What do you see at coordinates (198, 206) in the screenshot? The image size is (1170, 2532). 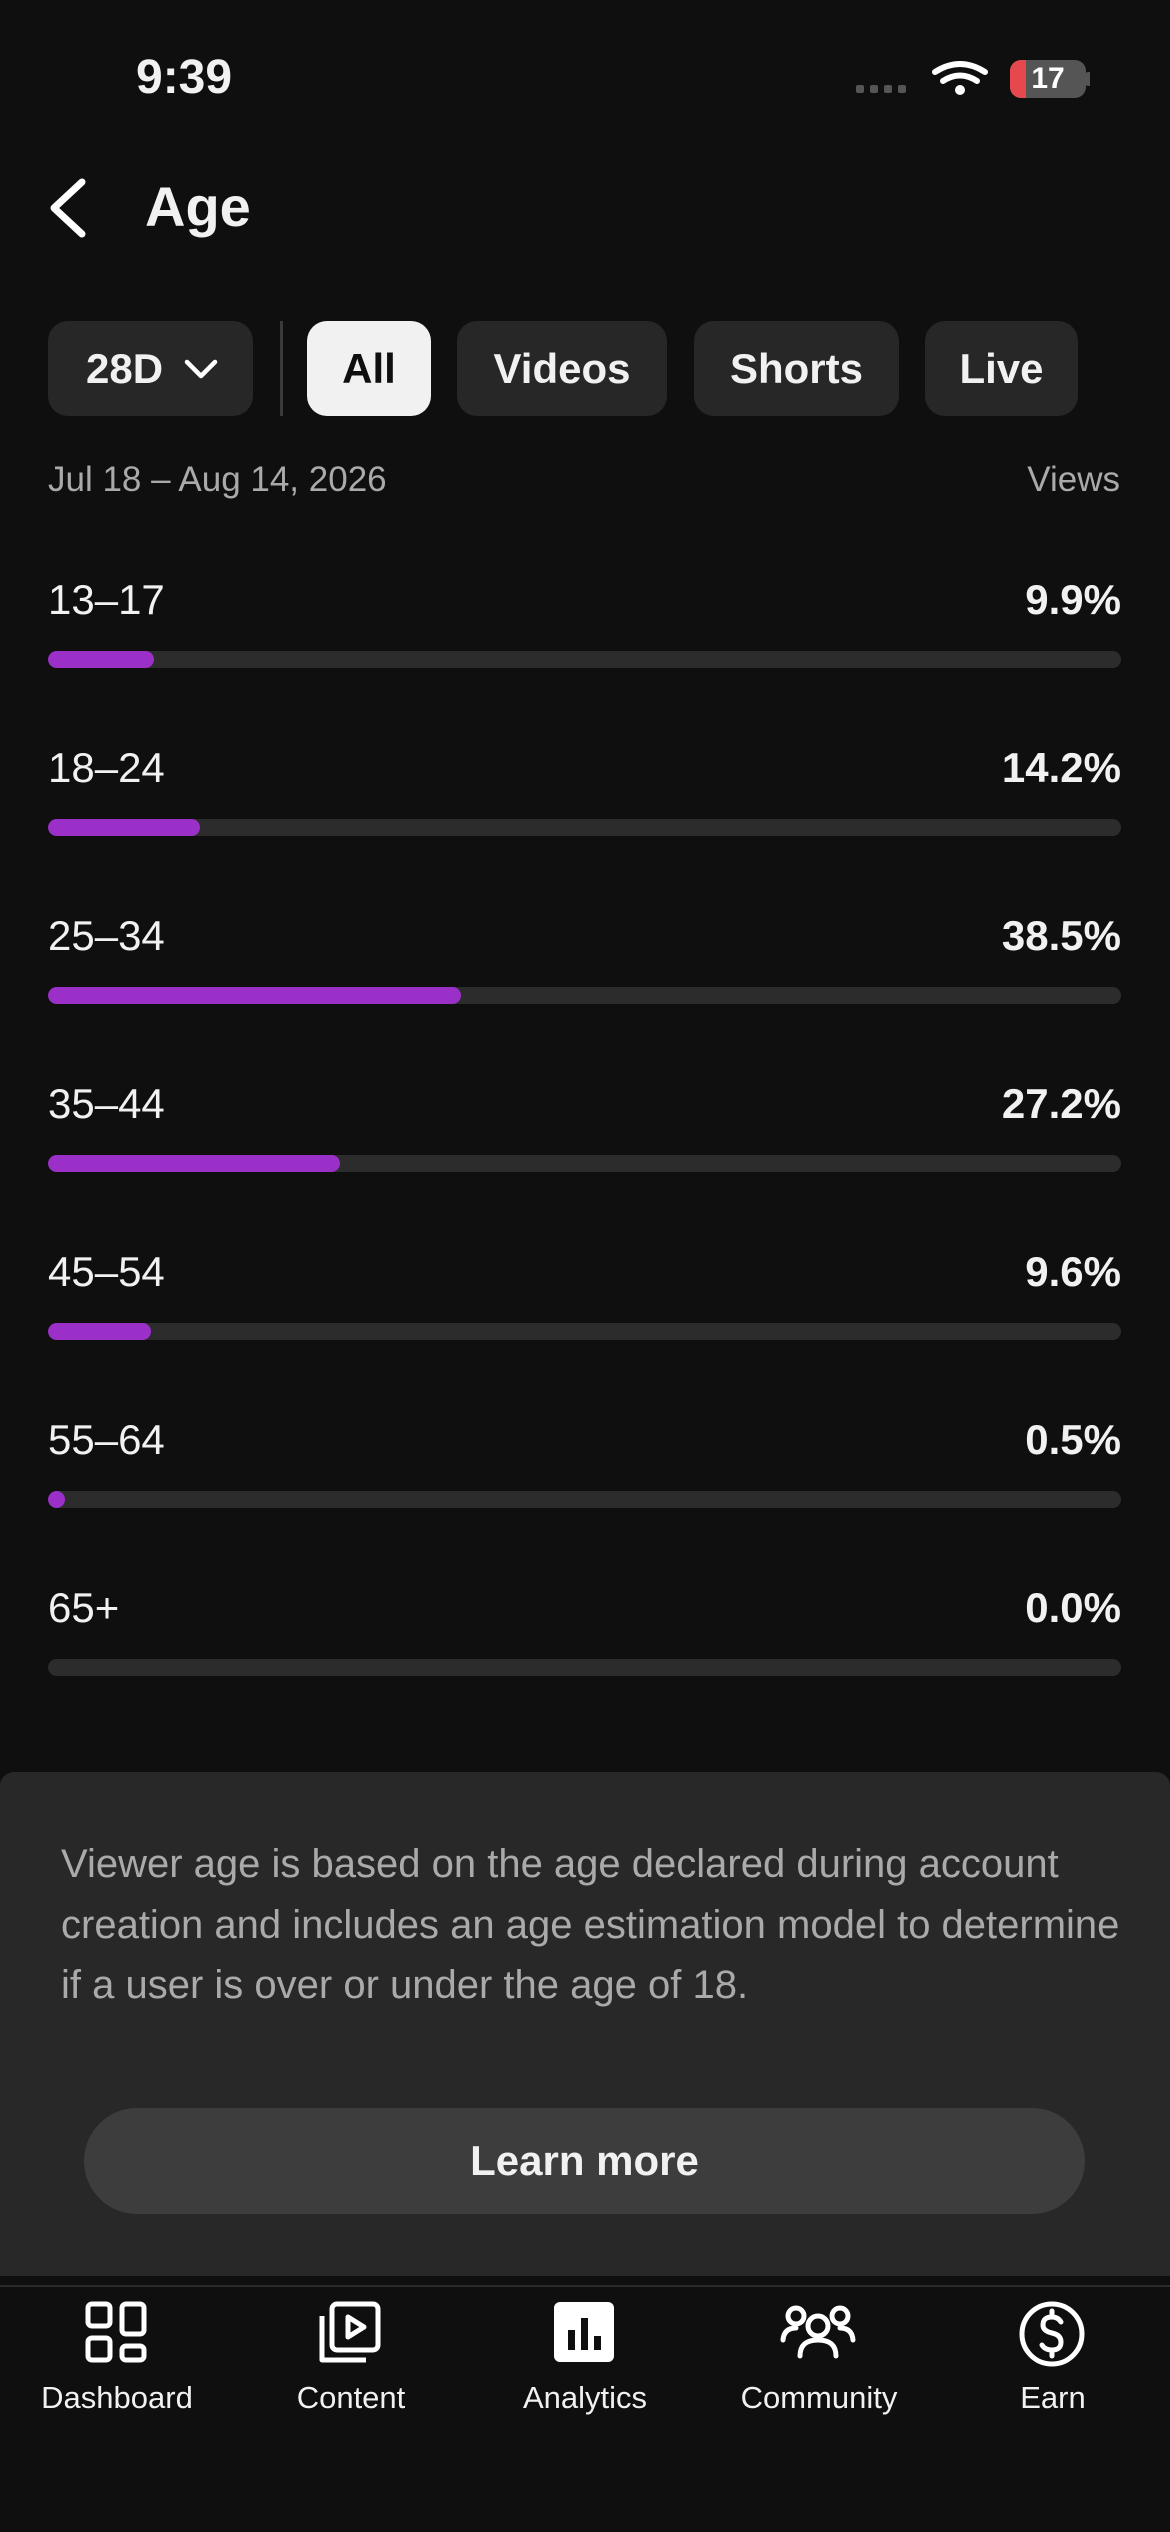 I see `page-title: Age` at bounding box center [198, 206].